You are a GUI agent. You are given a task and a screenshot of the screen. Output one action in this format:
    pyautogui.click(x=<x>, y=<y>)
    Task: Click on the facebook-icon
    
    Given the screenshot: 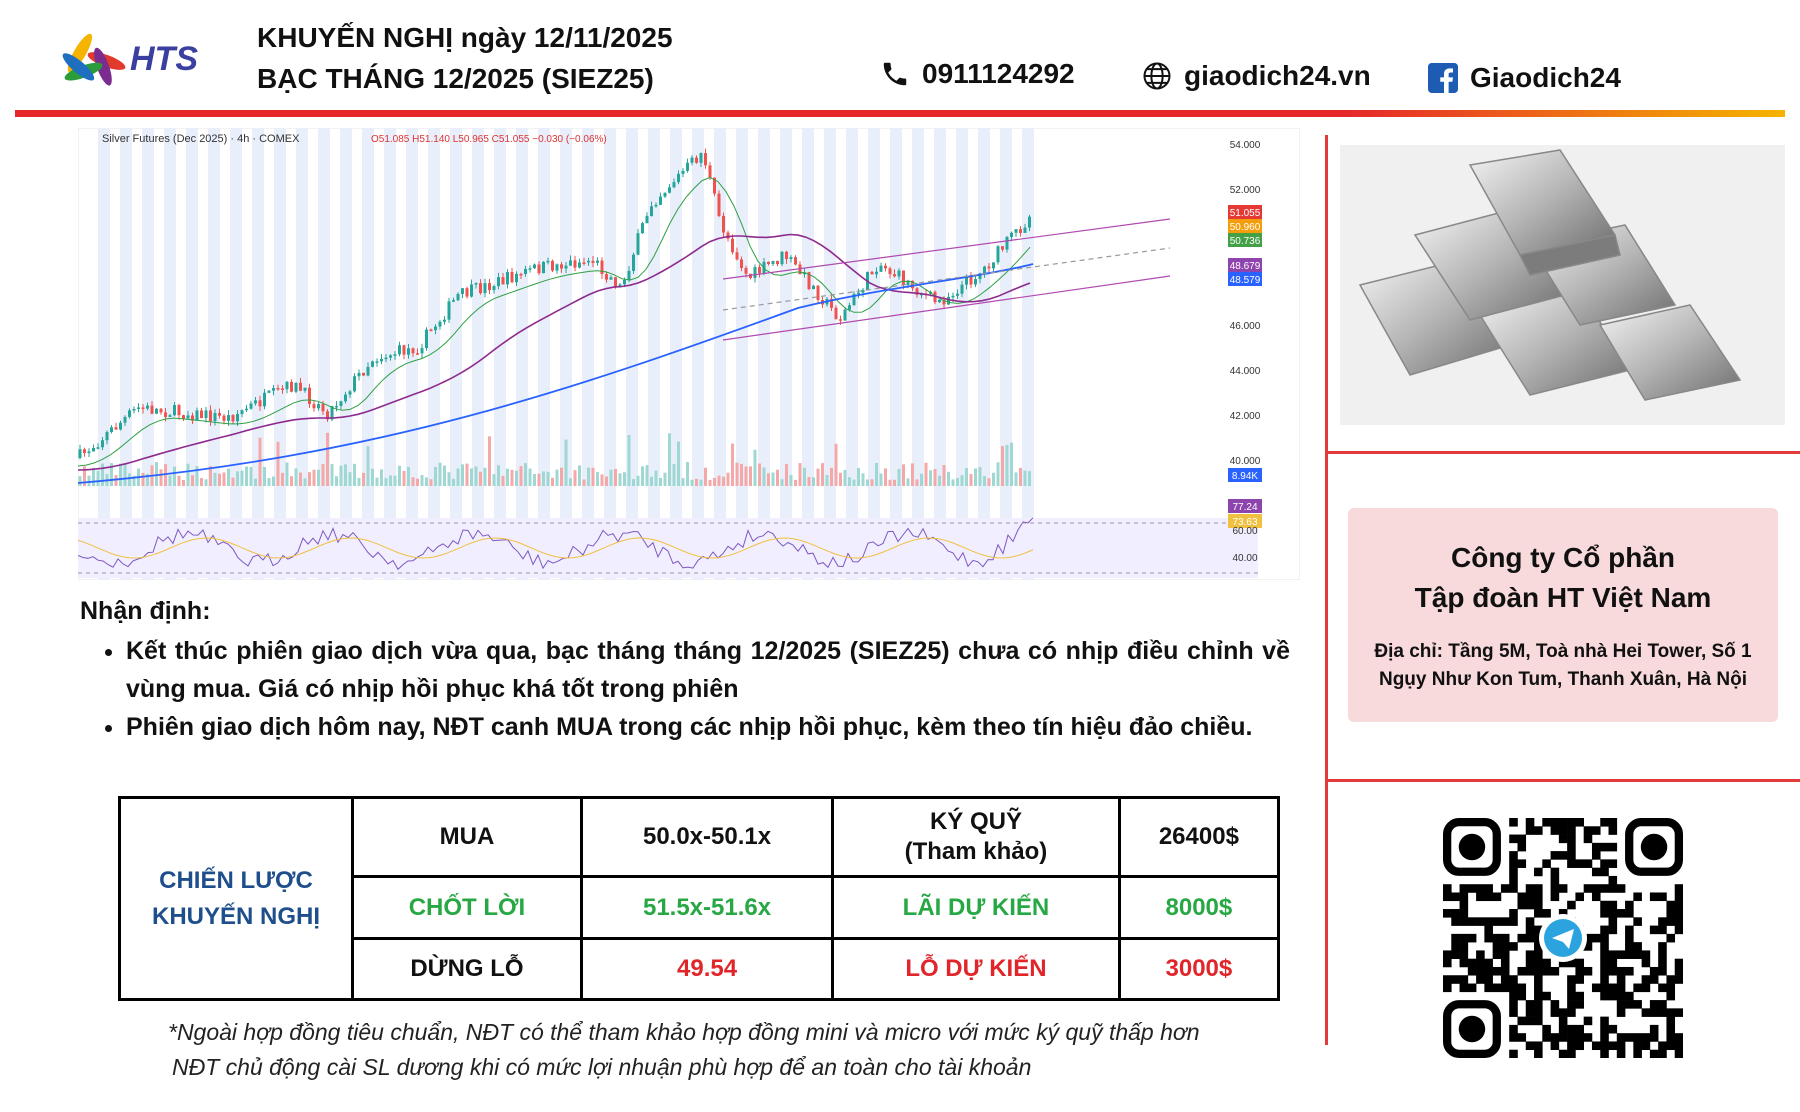 What is the action you would take?
    pyautogui.click(x=1443, y=78)
    